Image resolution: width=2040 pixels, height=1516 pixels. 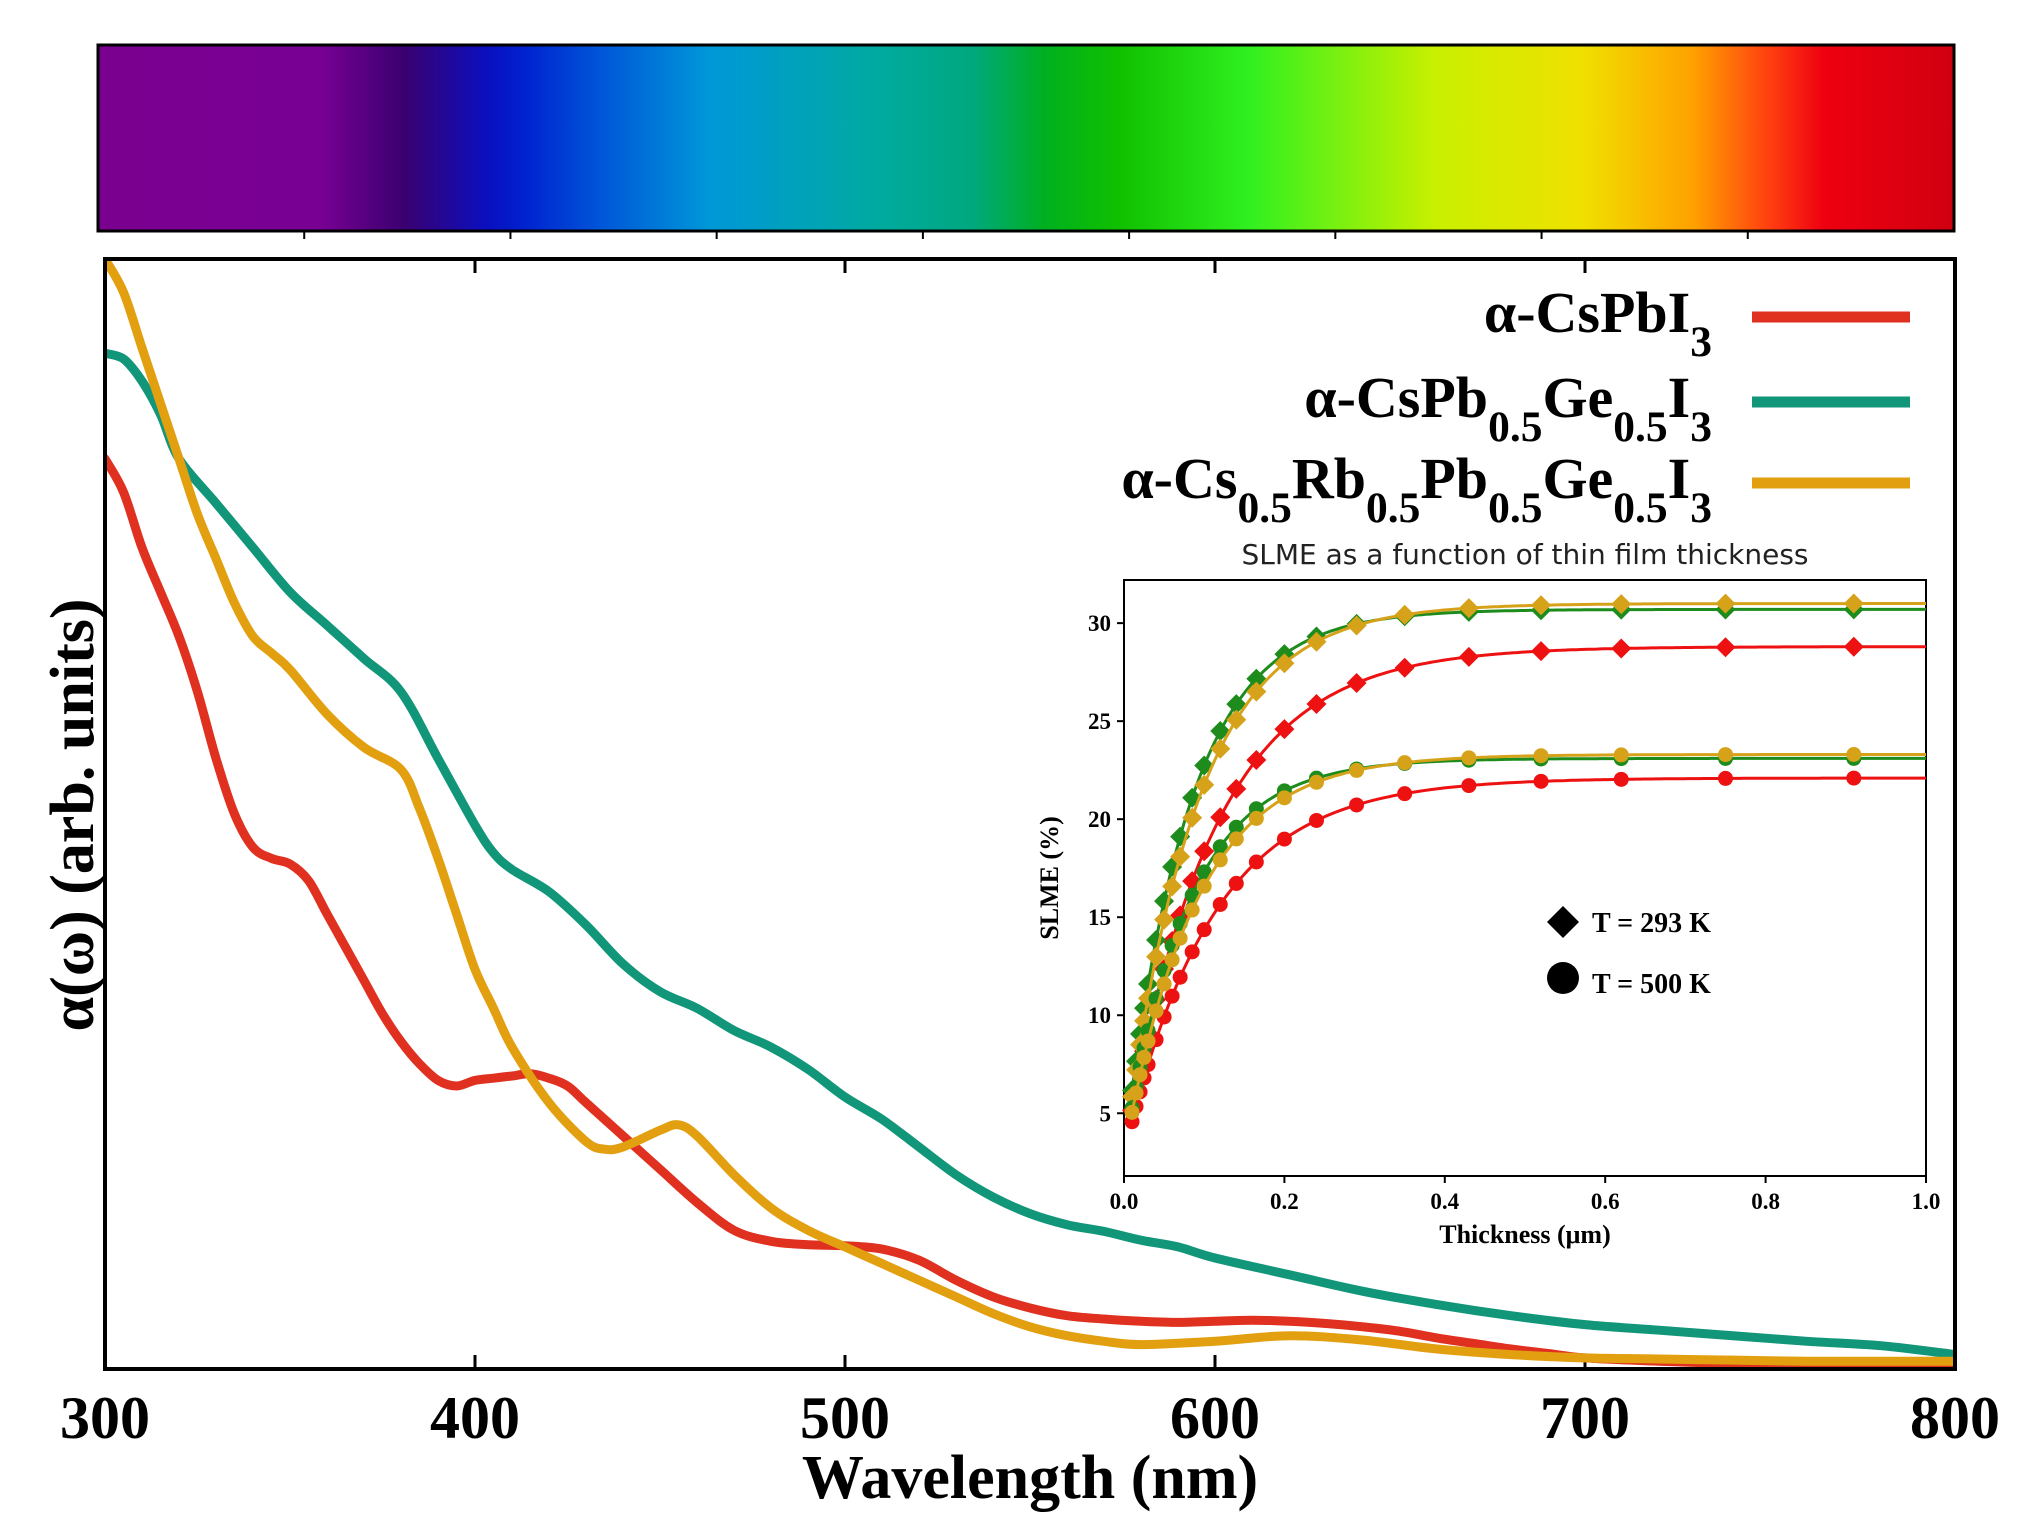 I want to click on inset-y-axis-label: SLME (%), so click(x=1049, y=878).